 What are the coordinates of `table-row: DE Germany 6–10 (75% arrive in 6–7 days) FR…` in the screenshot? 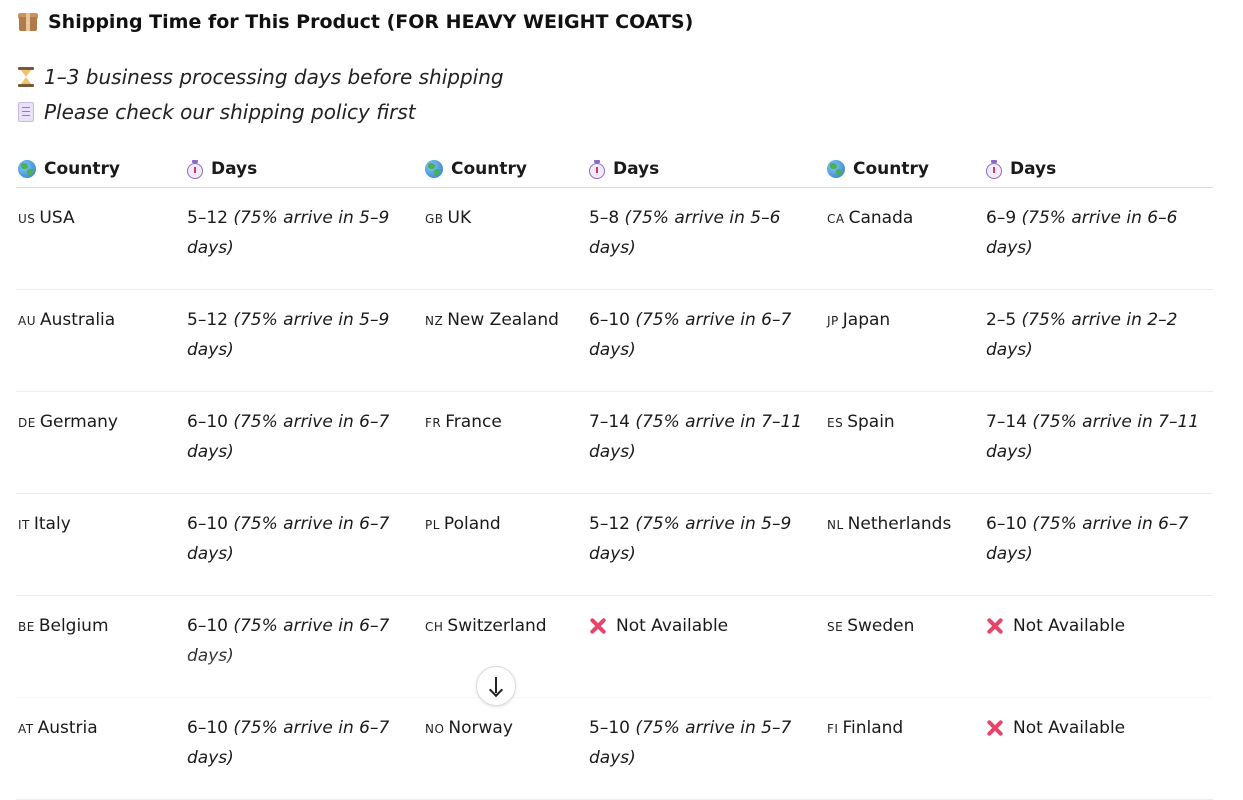 It's located at (614, 442).